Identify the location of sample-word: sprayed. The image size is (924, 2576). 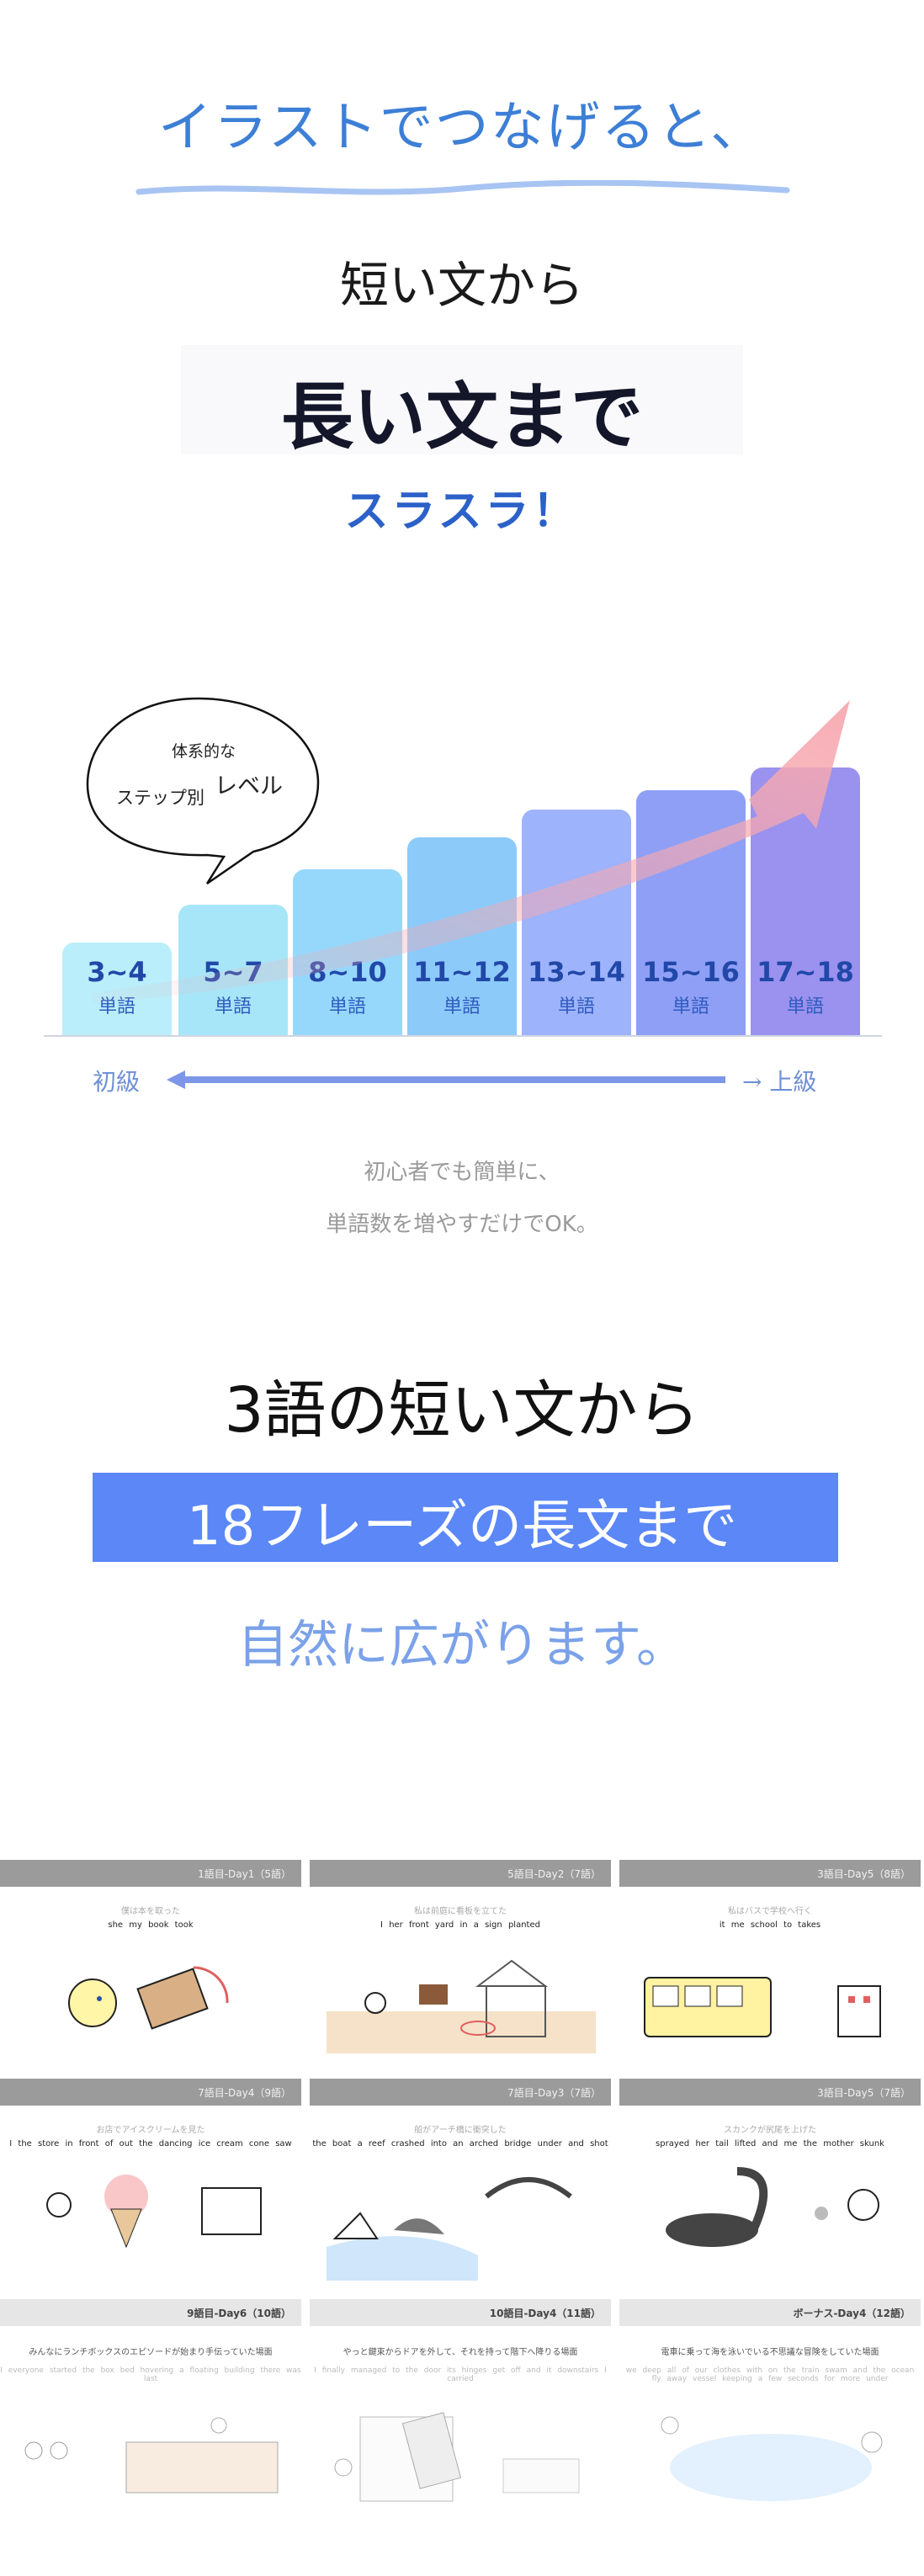
(673, 2143).